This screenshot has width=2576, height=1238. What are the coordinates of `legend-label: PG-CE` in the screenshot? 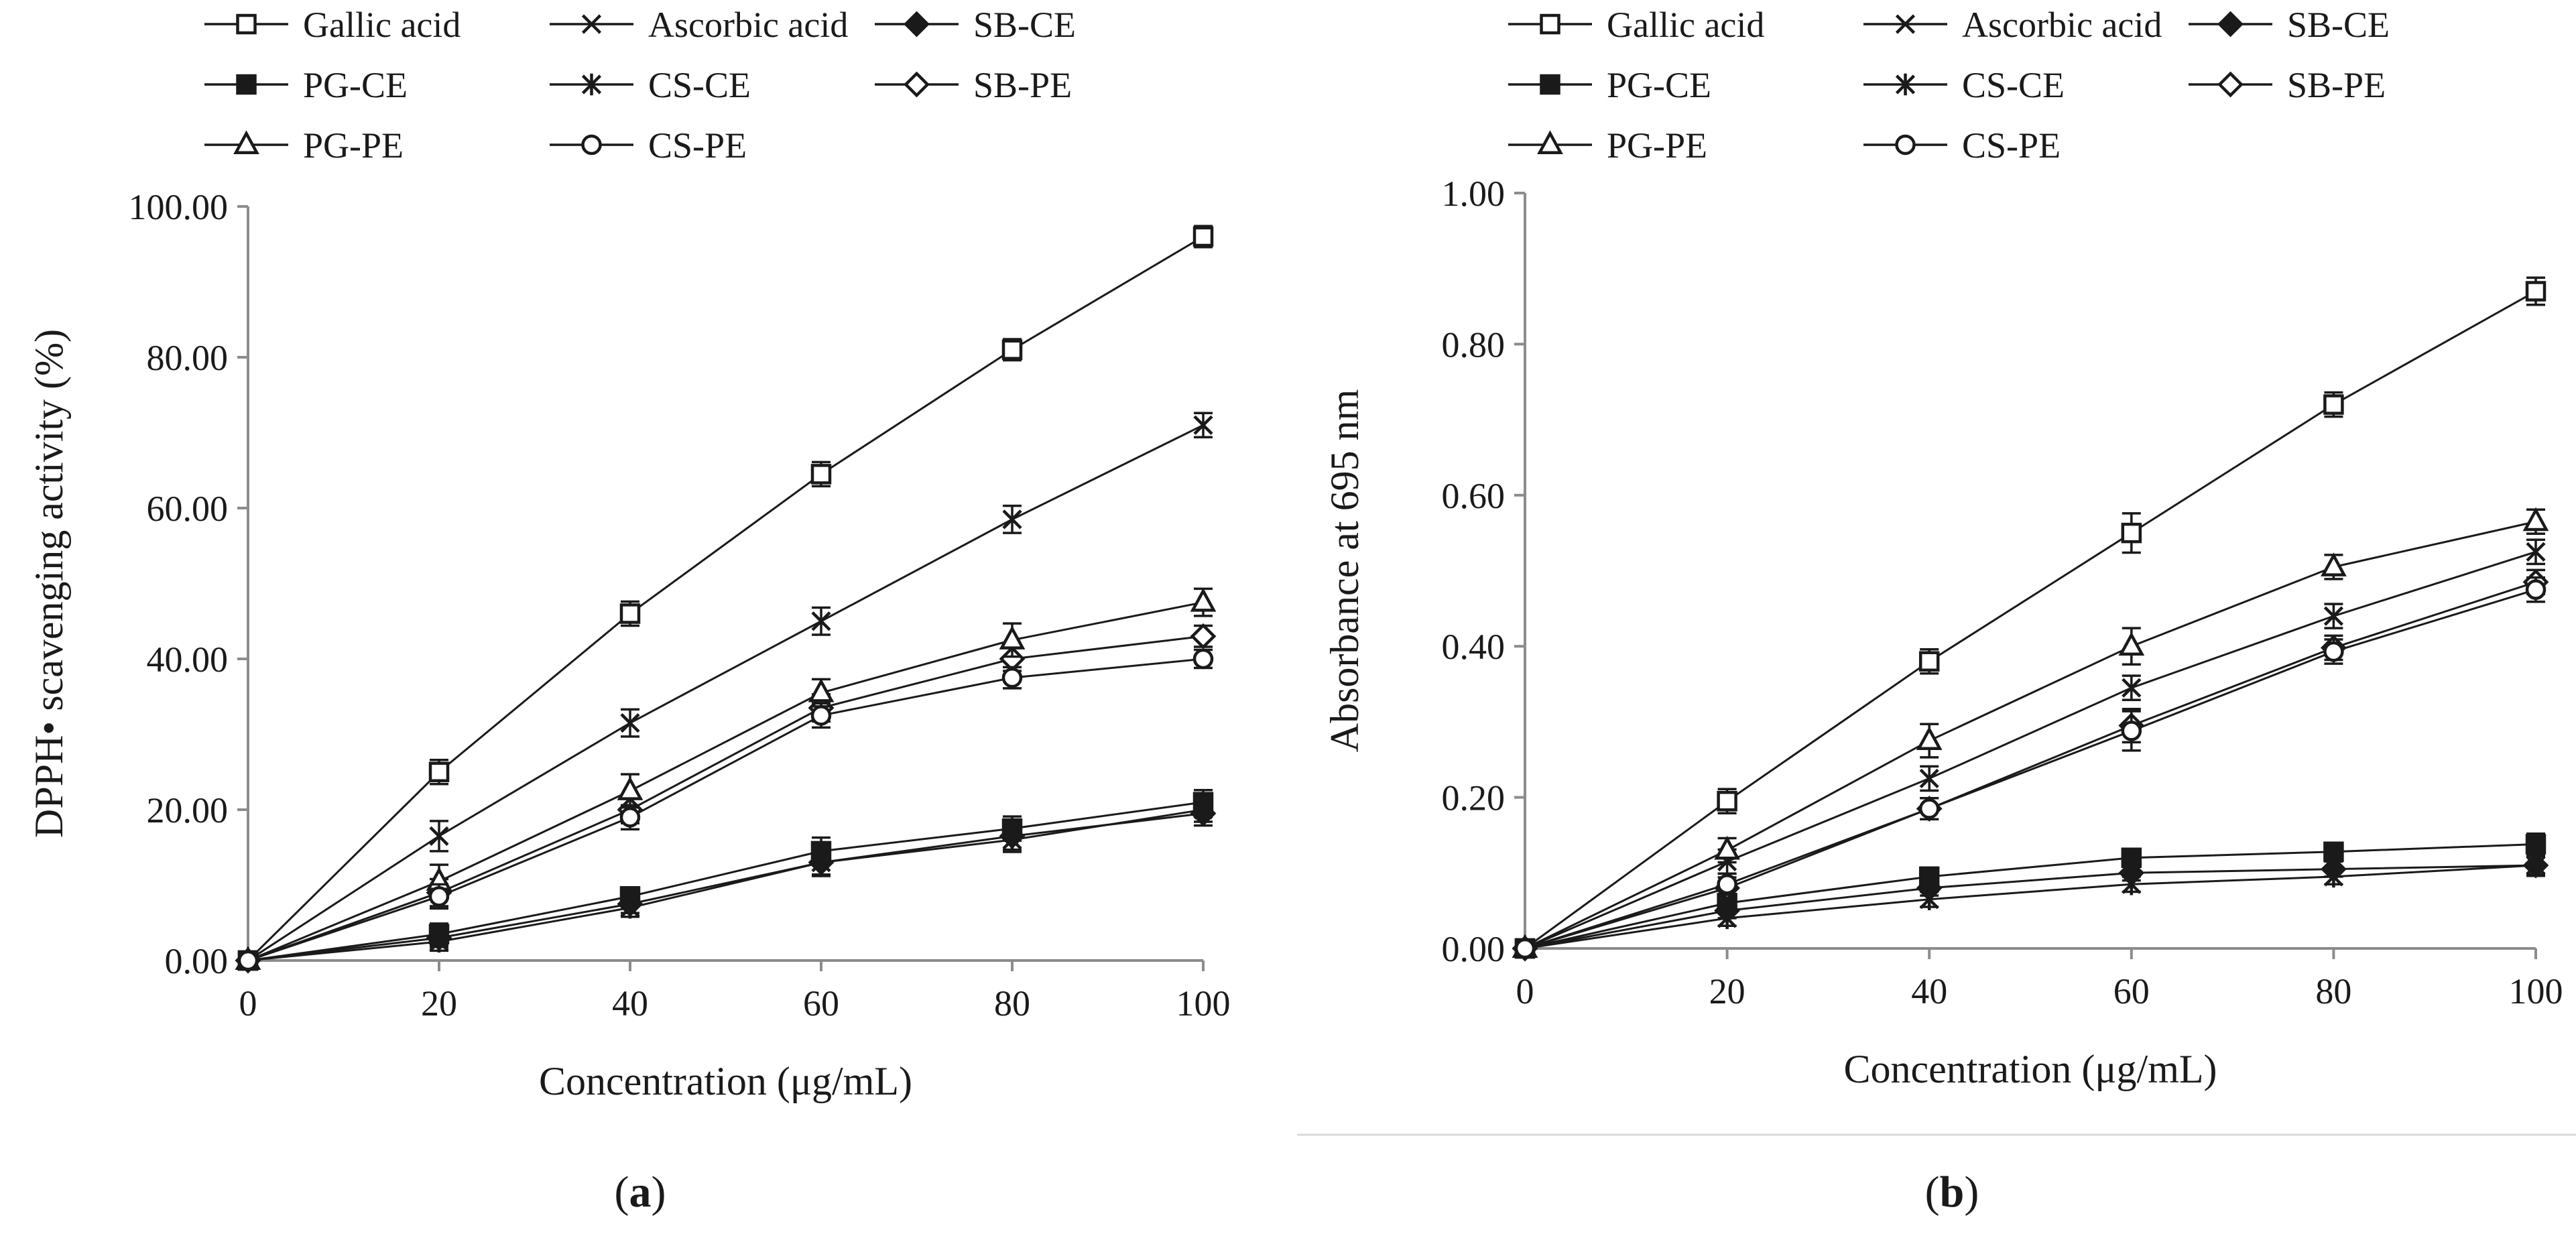 It's located at (1659, 85).